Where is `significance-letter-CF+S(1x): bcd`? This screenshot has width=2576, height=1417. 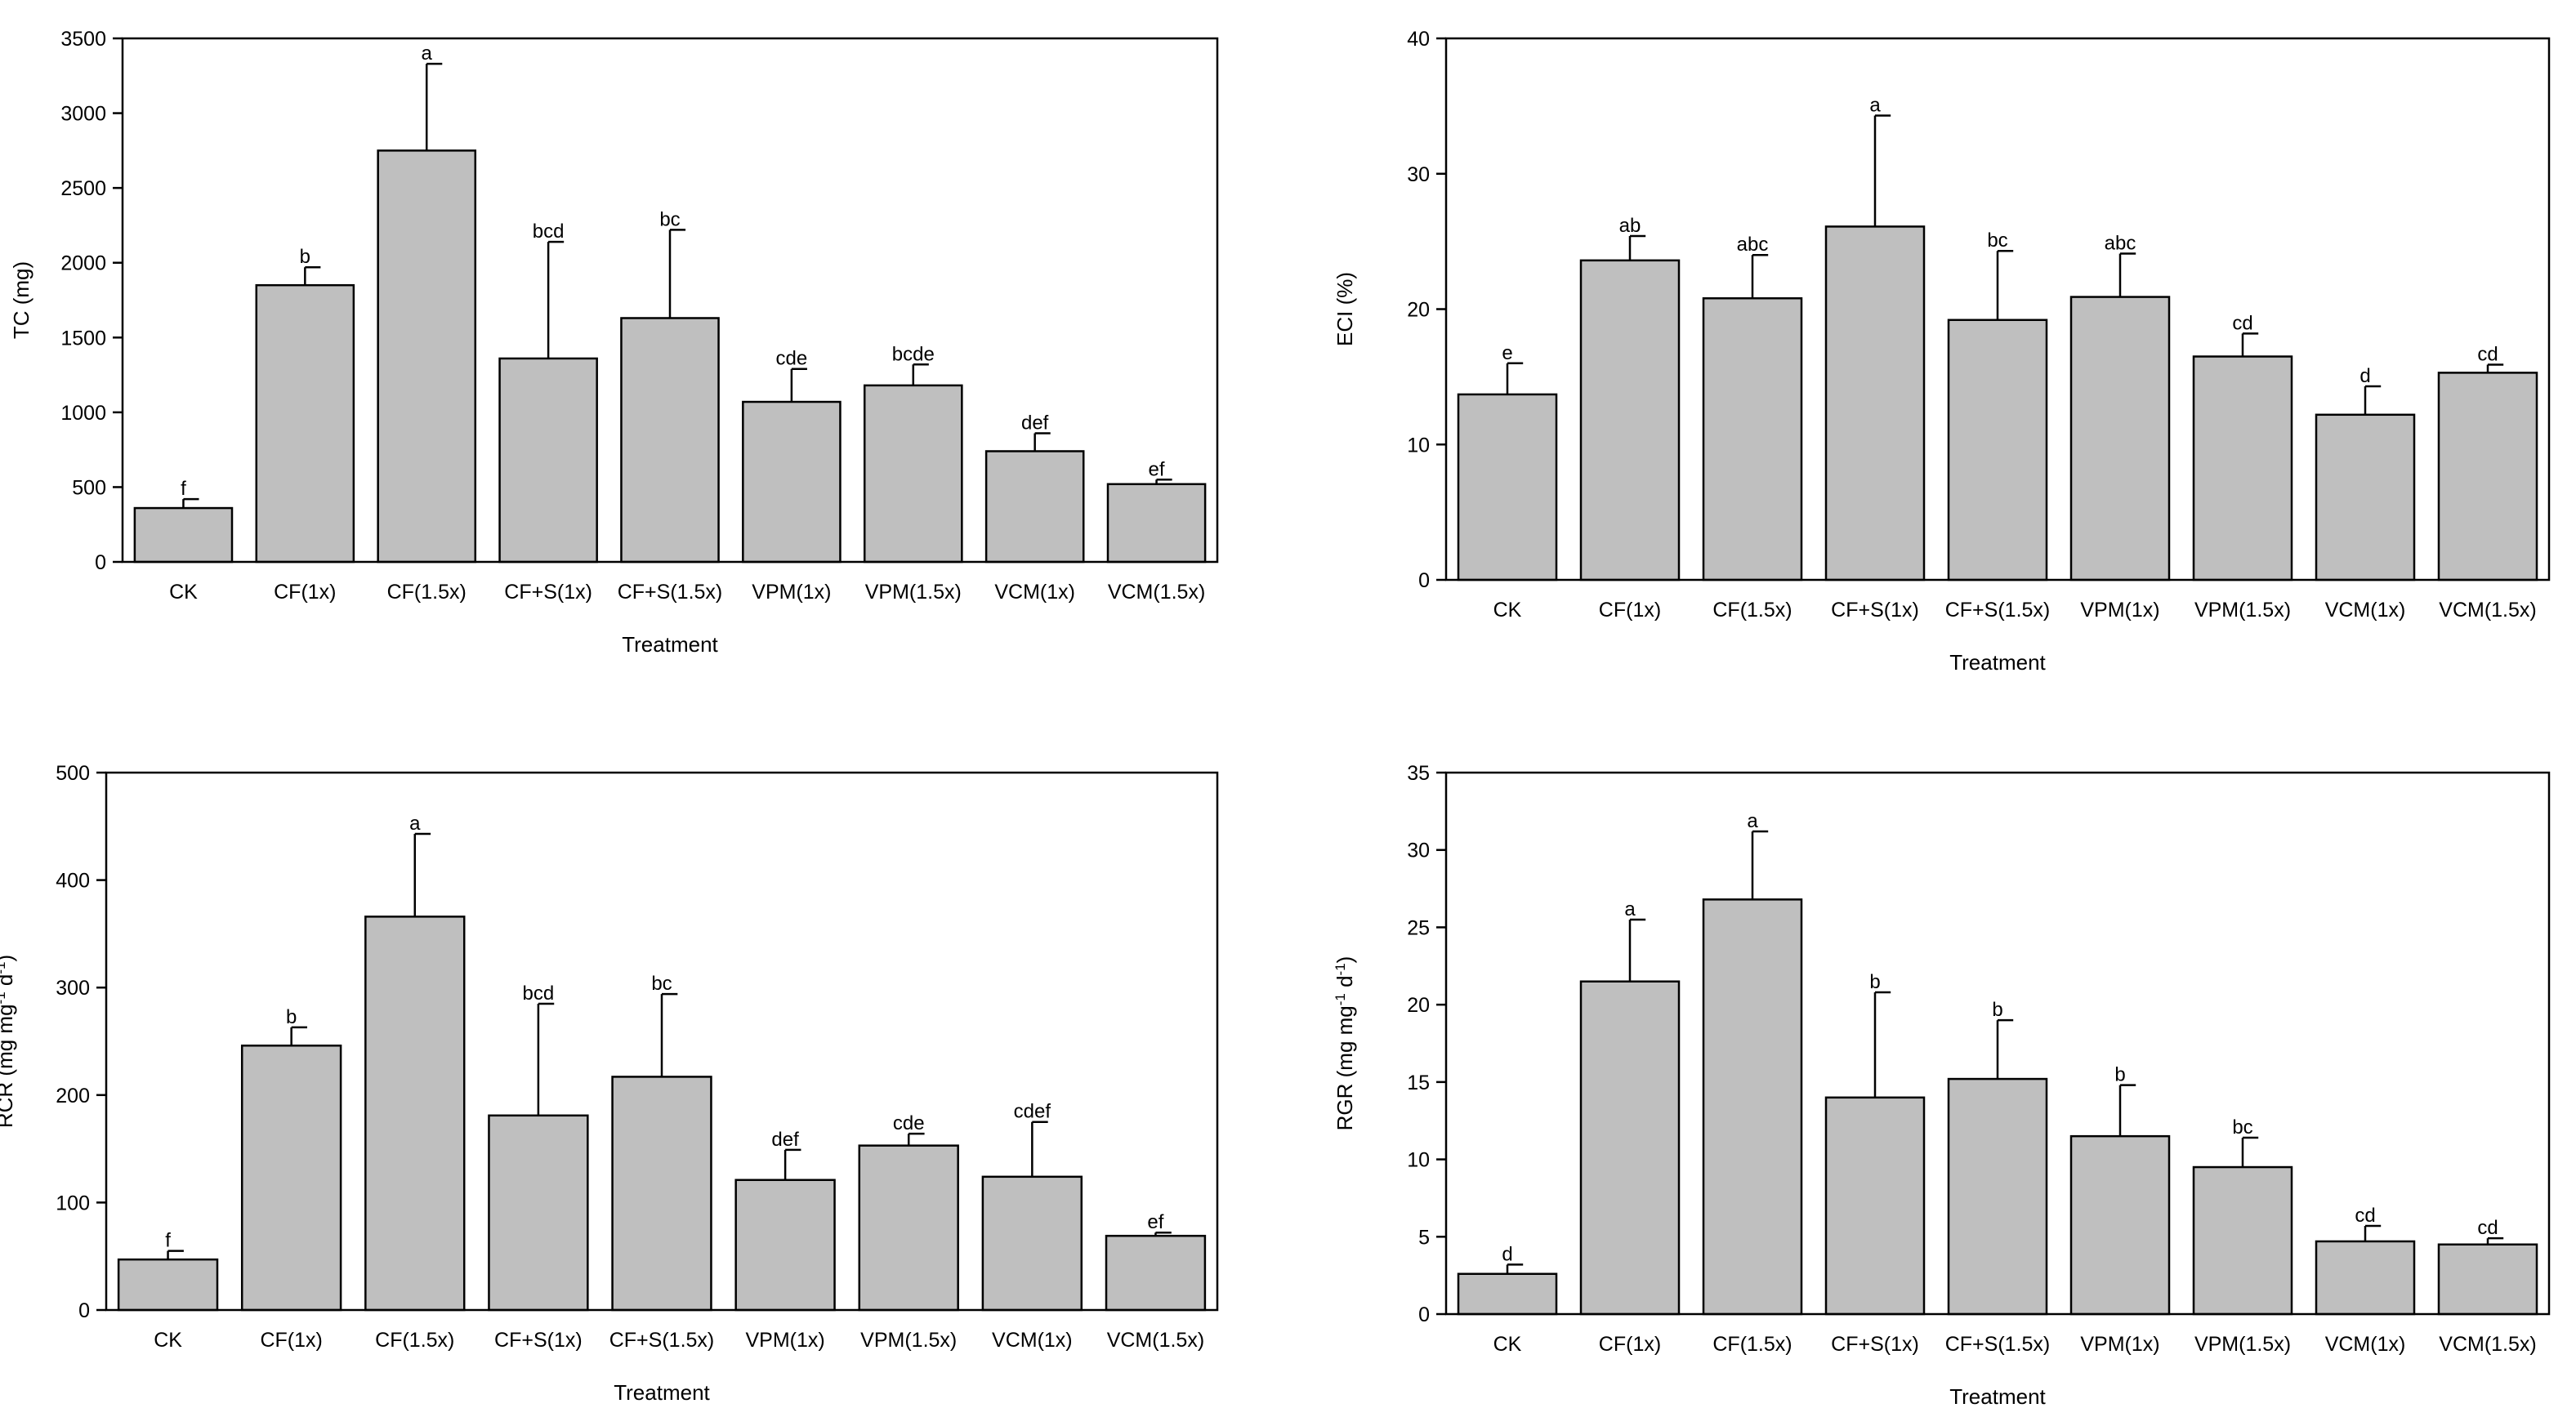
significance-letter-CF+S(1x): bcd is located at coordinates (549, 232).